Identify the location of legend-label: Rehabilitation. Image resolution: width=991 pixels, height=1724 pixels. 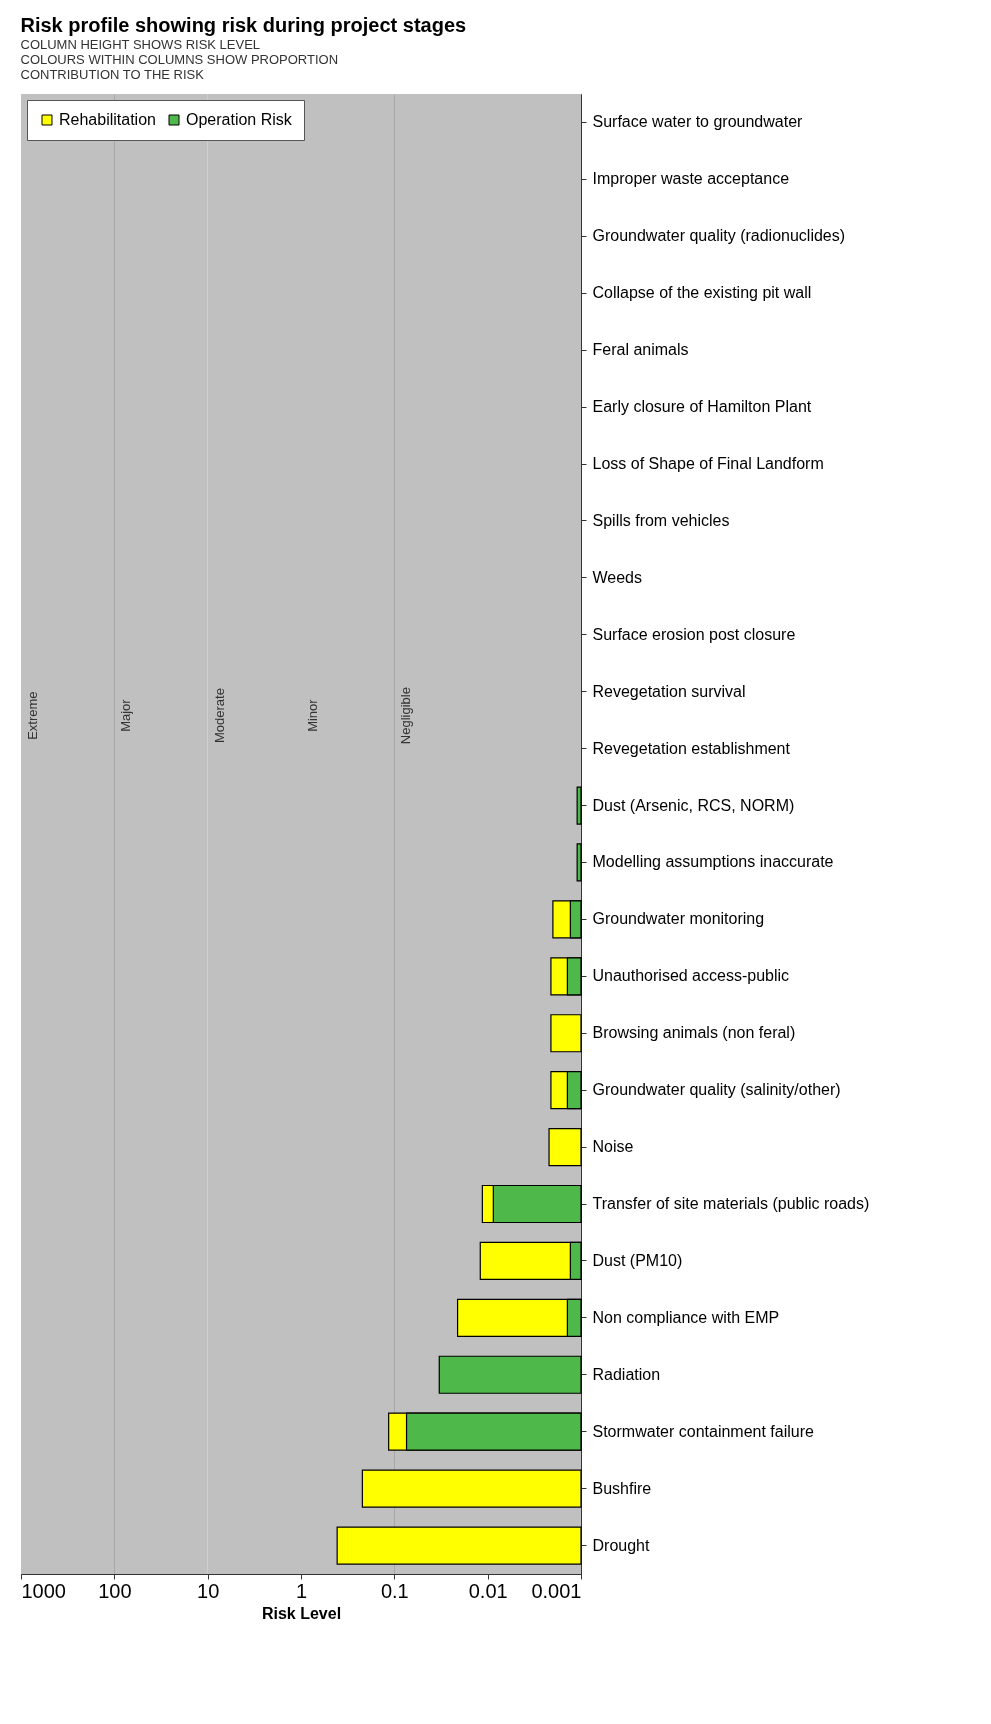
(107, 119).